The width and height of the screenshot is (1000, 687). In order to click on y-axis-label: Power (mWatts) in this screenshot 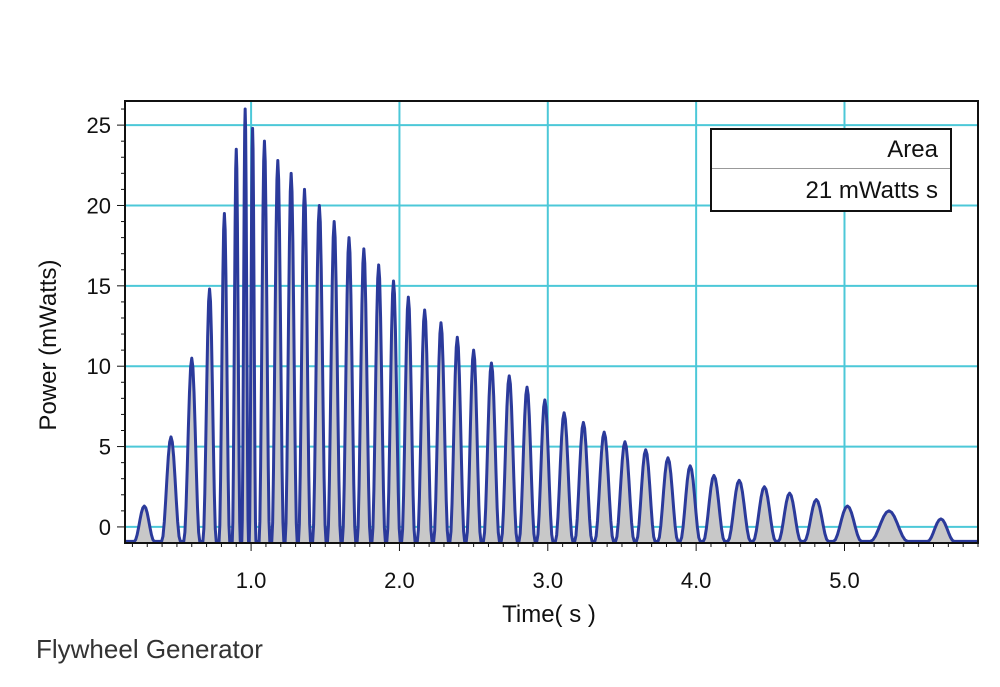, I will do `click(48, 344)`.